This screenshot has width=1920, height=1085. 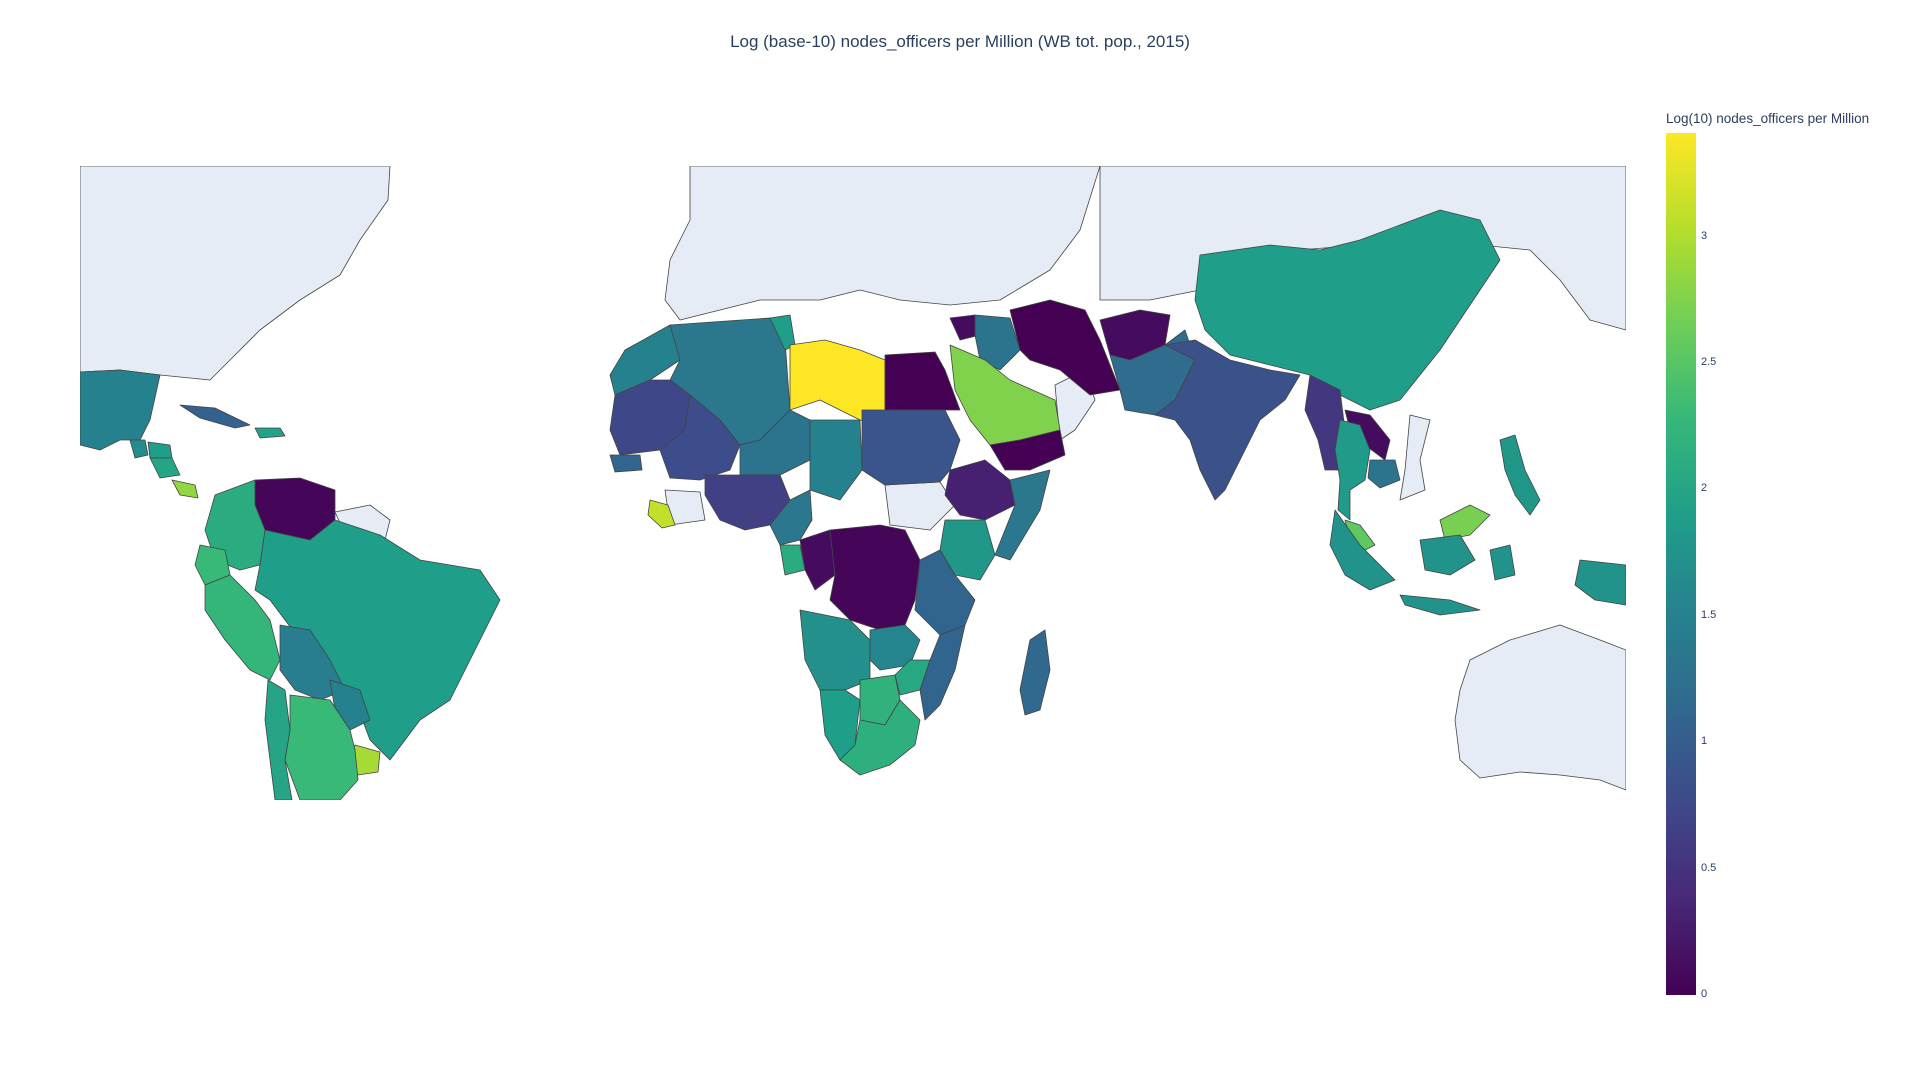 What do you see at coordinates (1704, 741) in the screenshot?
I see `colorbar-tick-label: 1` at bounding box center [1704, 741].